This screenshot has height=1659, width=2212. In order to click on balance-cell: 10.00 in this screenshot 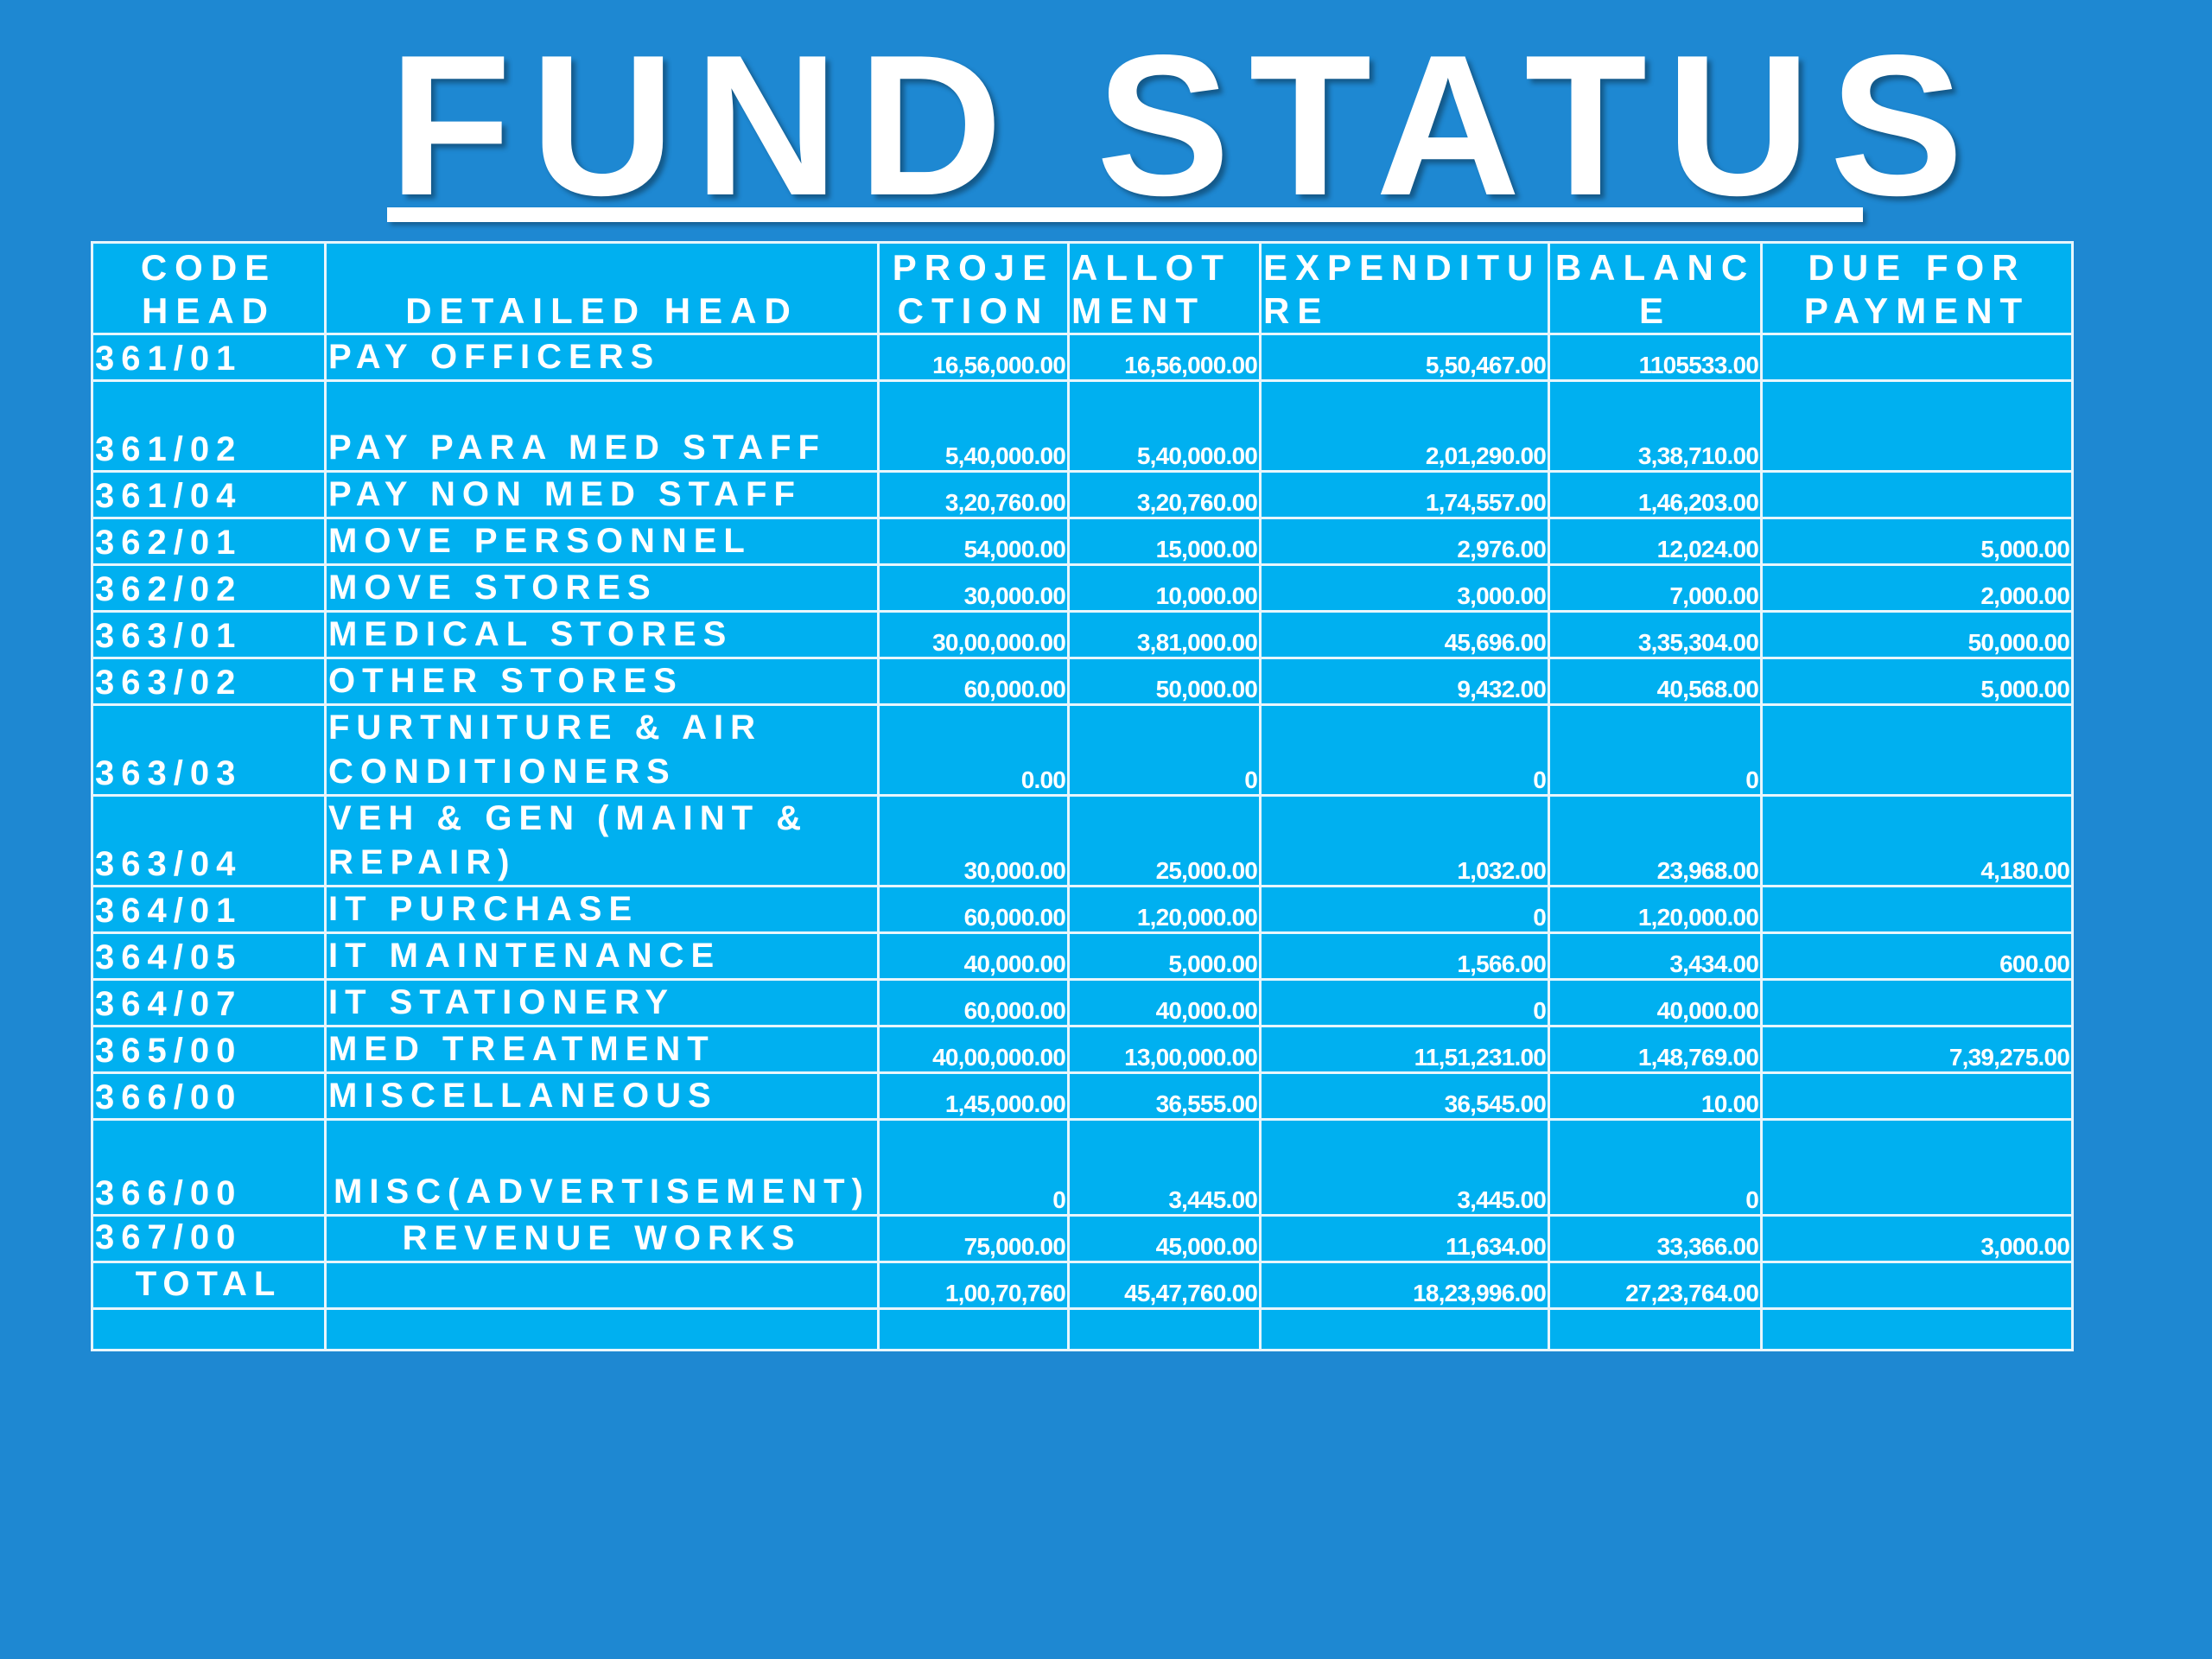, I will do `click(1655, 1096)`.